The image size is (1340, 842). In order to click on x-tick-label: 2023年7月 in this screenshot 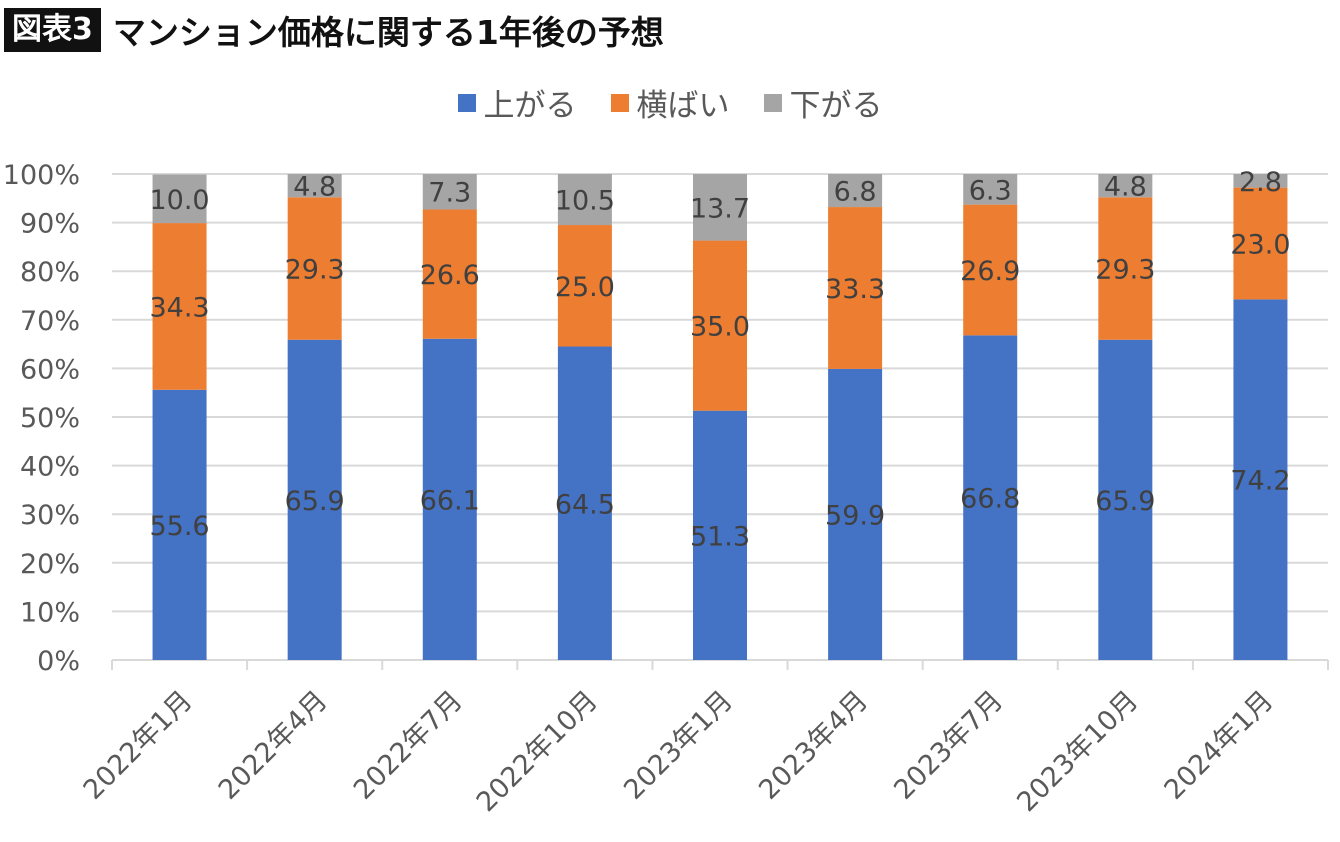, I will do `click(948, 745)`.